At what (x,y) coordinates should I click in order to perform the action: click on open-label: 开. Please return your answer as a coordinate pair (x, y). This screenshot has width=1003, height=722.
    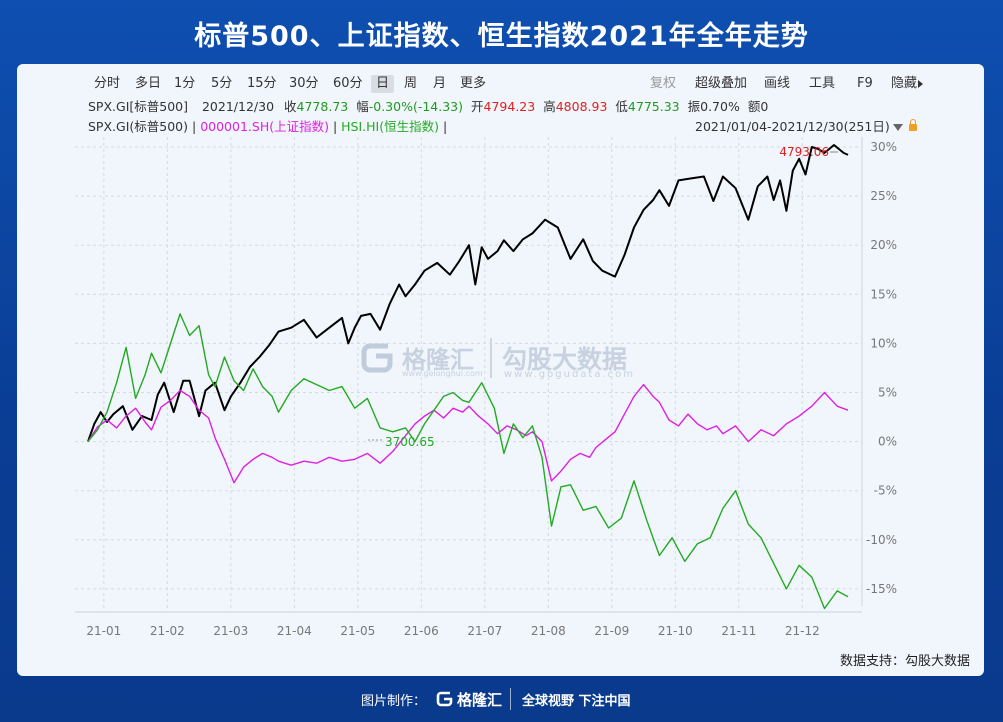
    Looking at the image, I should click on (477, 106).